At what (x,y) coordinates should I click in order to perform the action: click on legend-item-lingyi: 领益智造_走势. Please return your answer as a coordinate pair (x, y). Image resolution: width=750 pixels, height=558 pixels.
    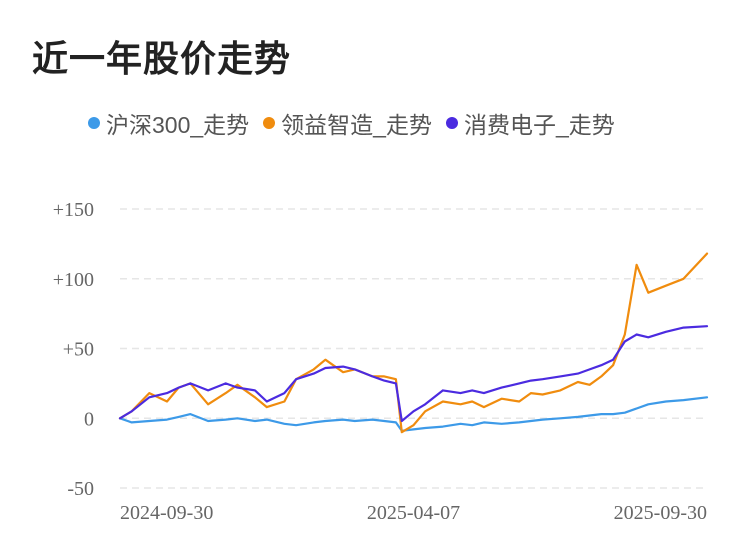
    Looking at the image, I should click on (347, 123).